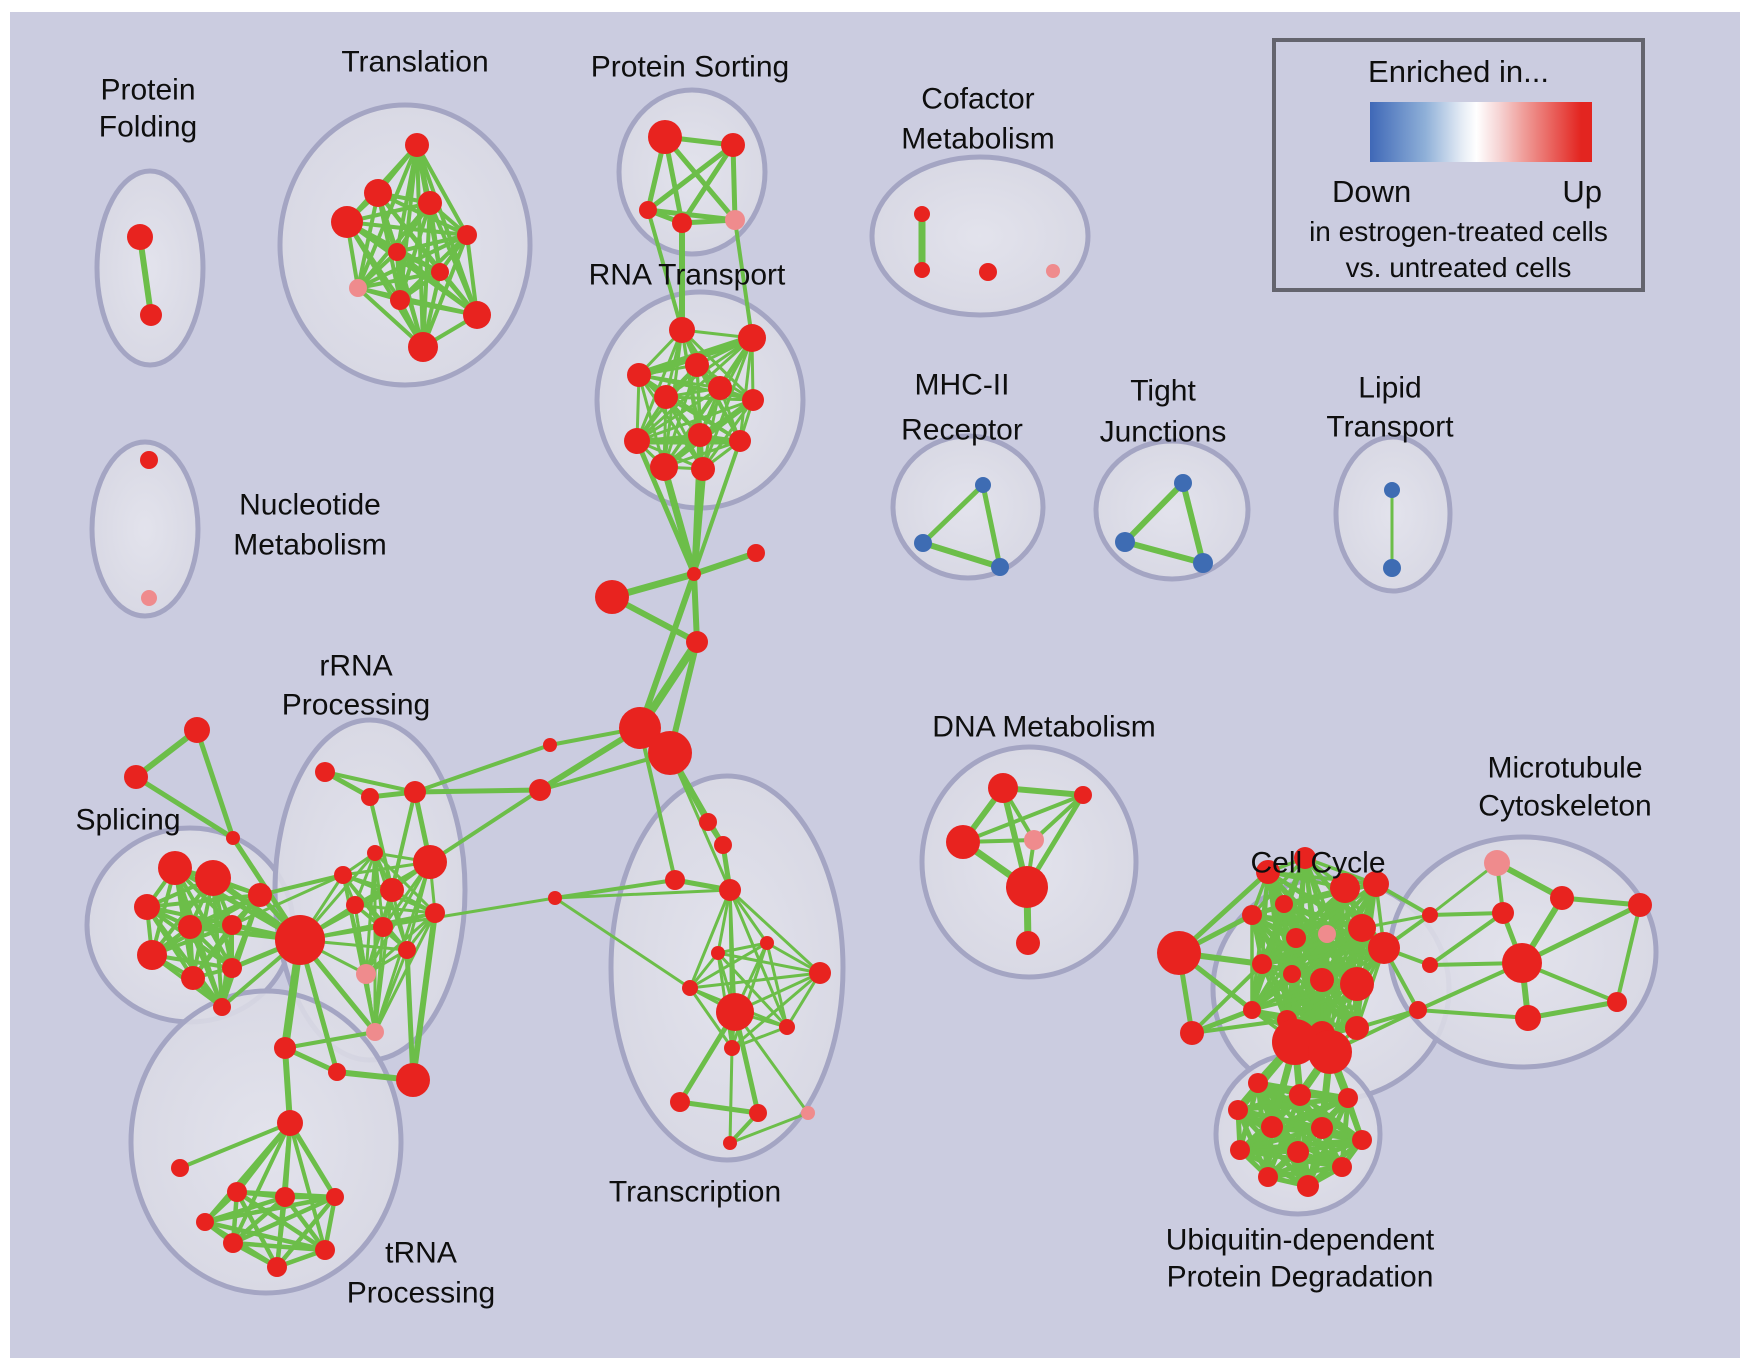 This screenshot has height=1360, width=1750. I want to click on network-node-g5, so click(335, 1197).